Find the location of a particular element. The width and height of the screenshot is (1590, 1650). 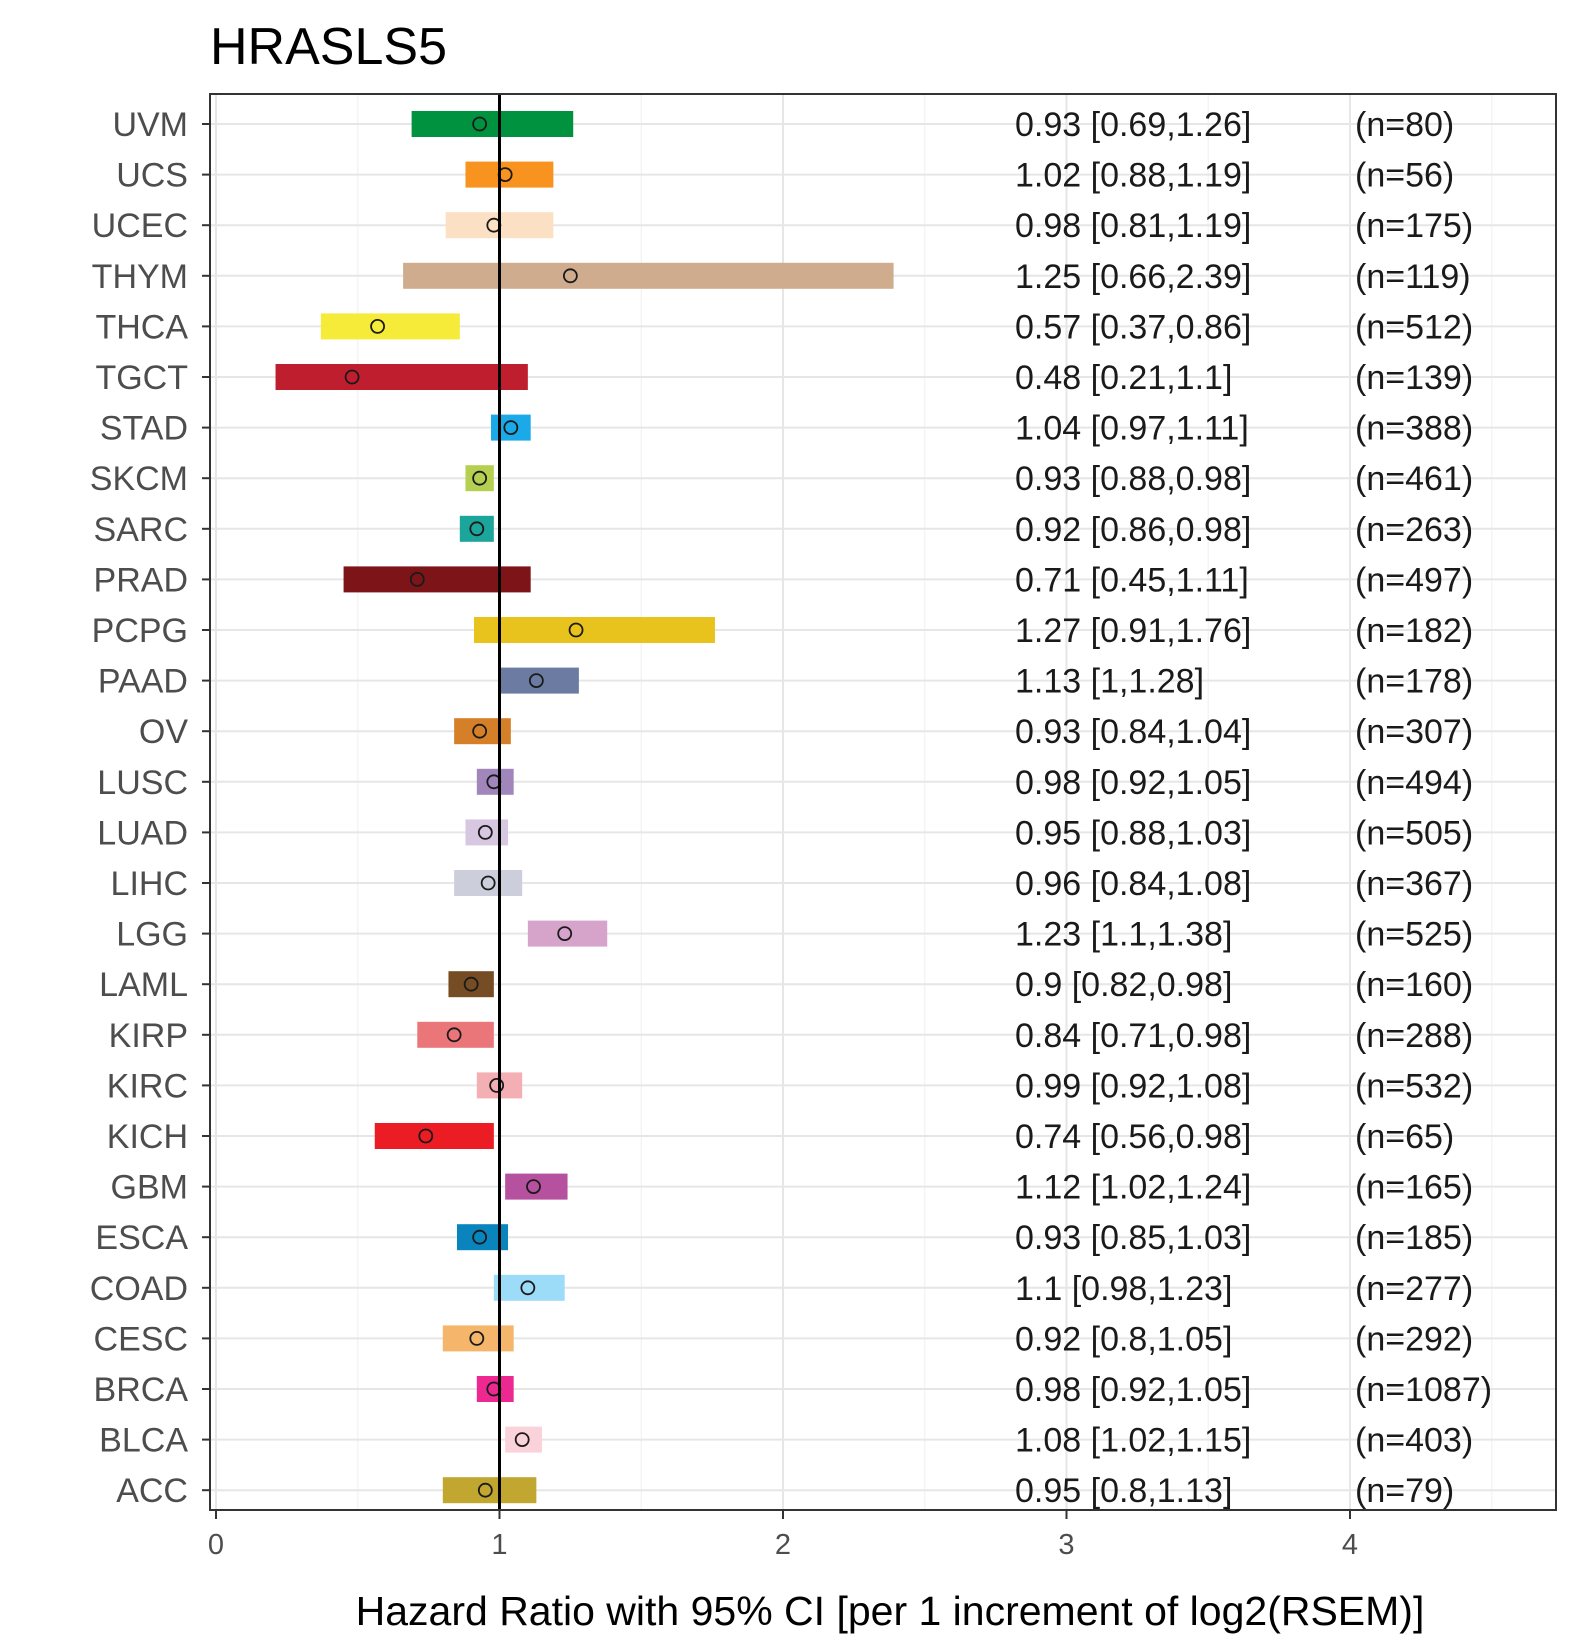

category-label: LUAD is located at coordinates (142, 833).